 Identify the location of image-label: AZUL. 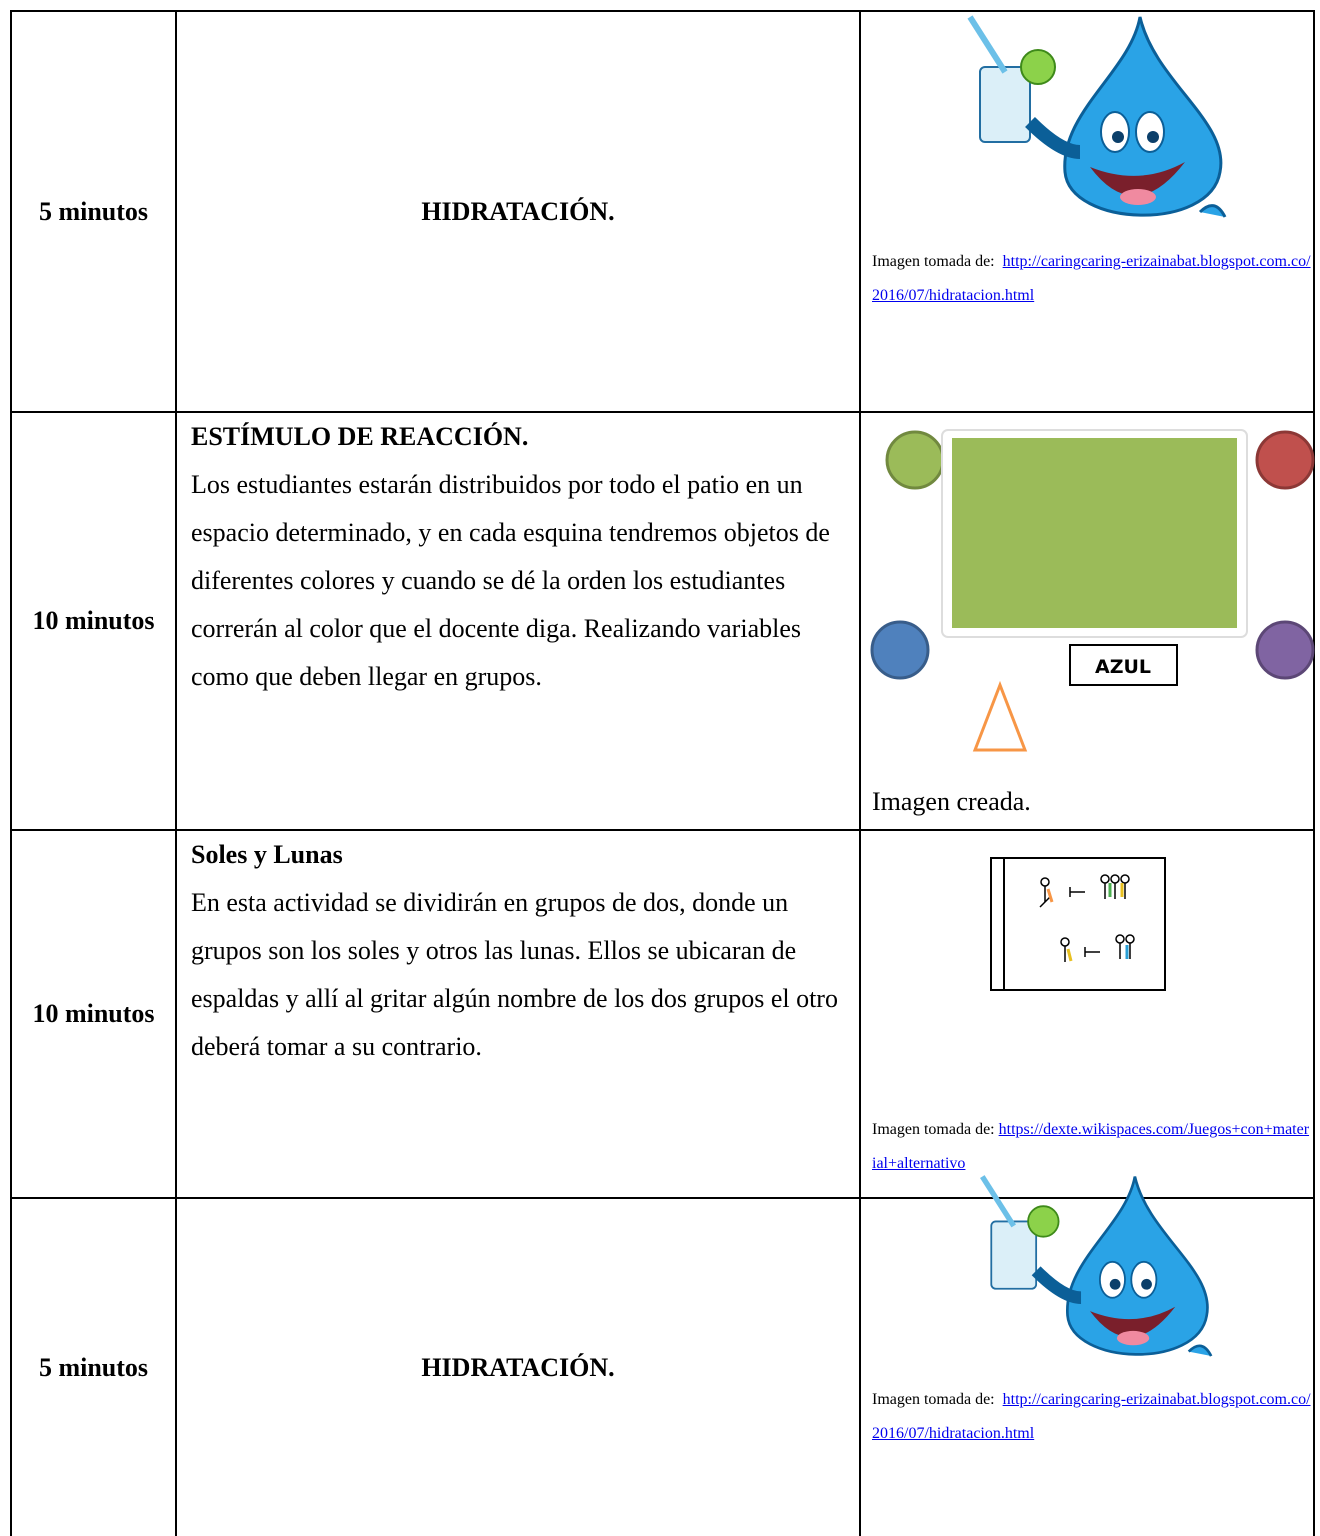
(1123, 667).